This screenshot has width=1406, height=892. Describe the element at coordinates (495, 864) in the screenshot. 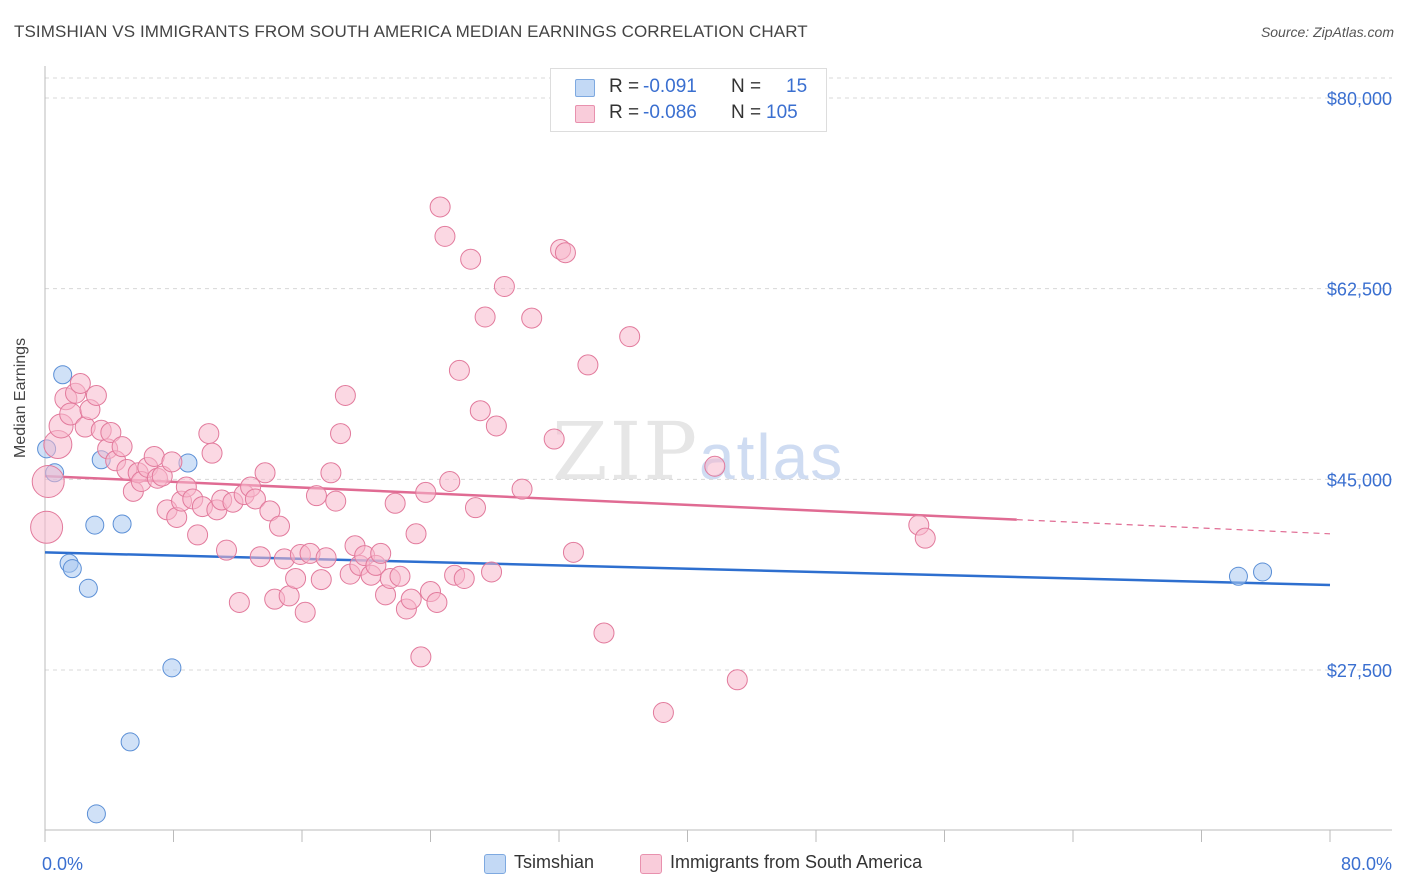

I see `bottom-legend-swatch-tsimshian` at that location.